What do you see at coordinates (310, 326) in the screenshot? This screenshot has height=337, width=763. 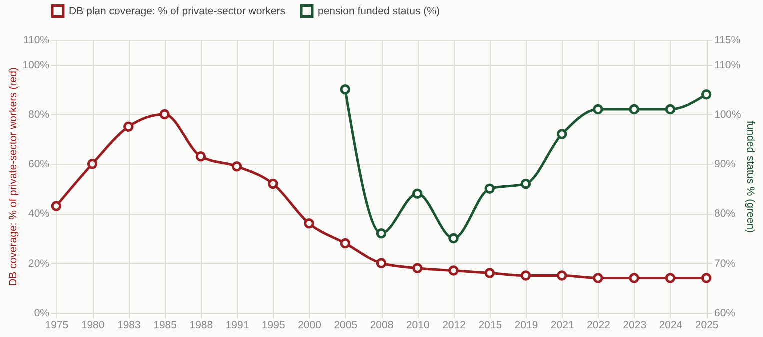 I see `x-tick-label: 2000` at bounding box center [310, 326].